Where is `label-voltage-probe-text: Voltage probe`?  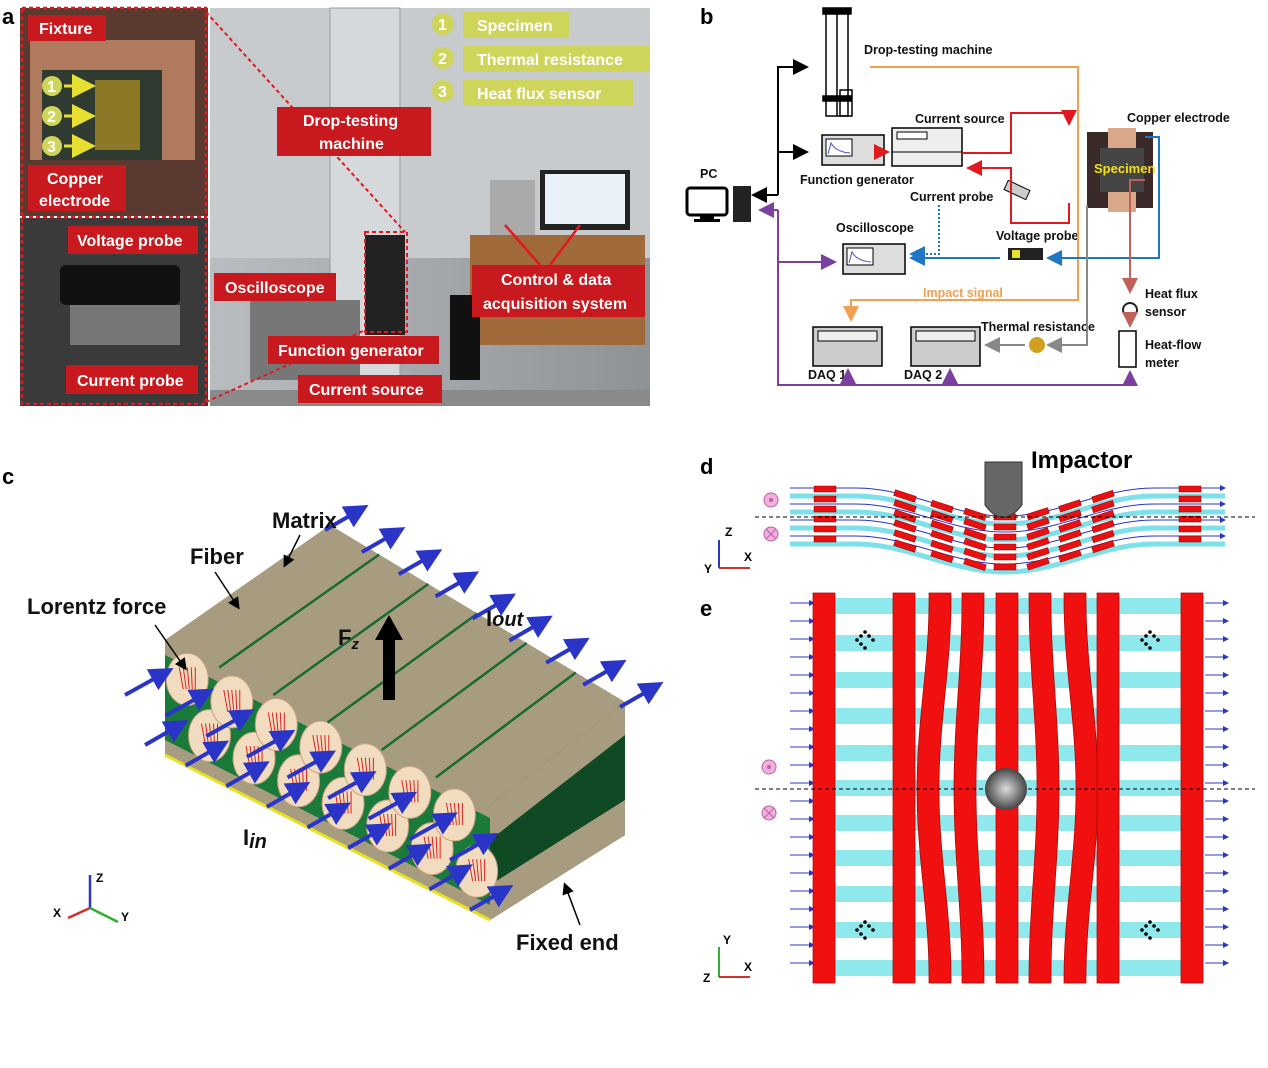 label-voltage-probe-text: Voltage probe is located at coordinates (130, 241).